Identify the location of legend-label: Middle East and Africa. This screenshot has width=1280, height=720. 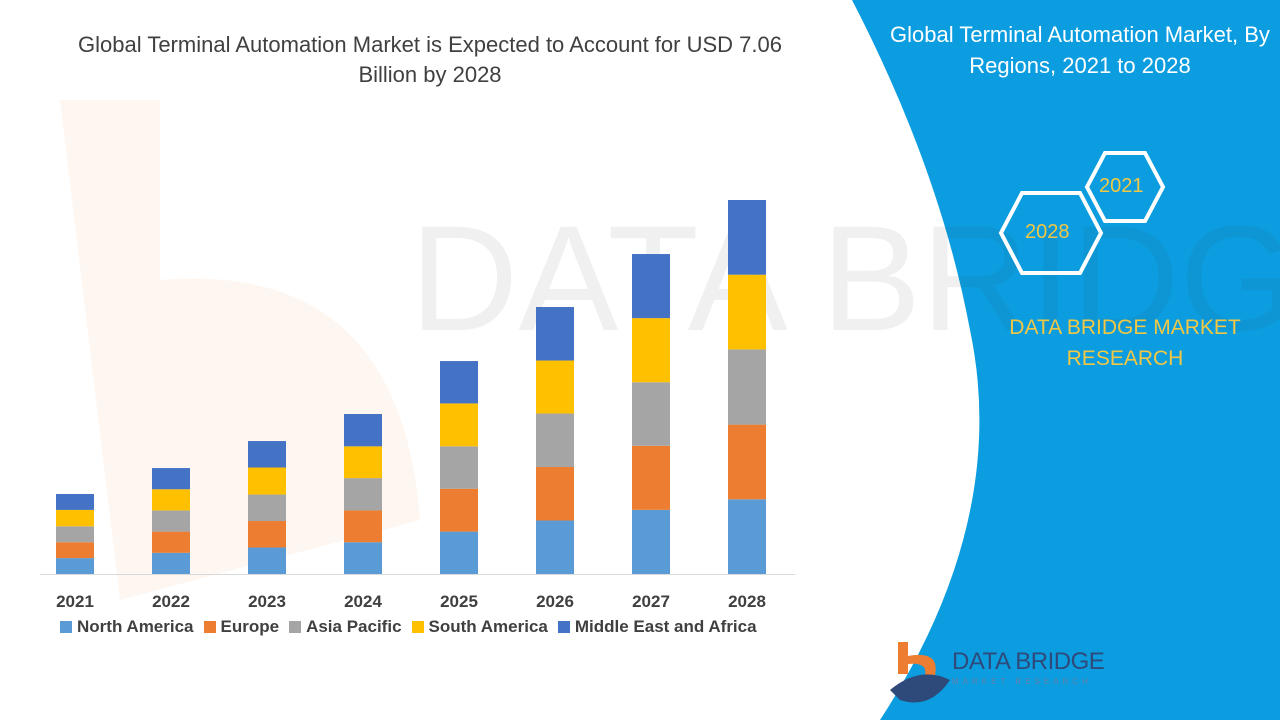
(665, 626).